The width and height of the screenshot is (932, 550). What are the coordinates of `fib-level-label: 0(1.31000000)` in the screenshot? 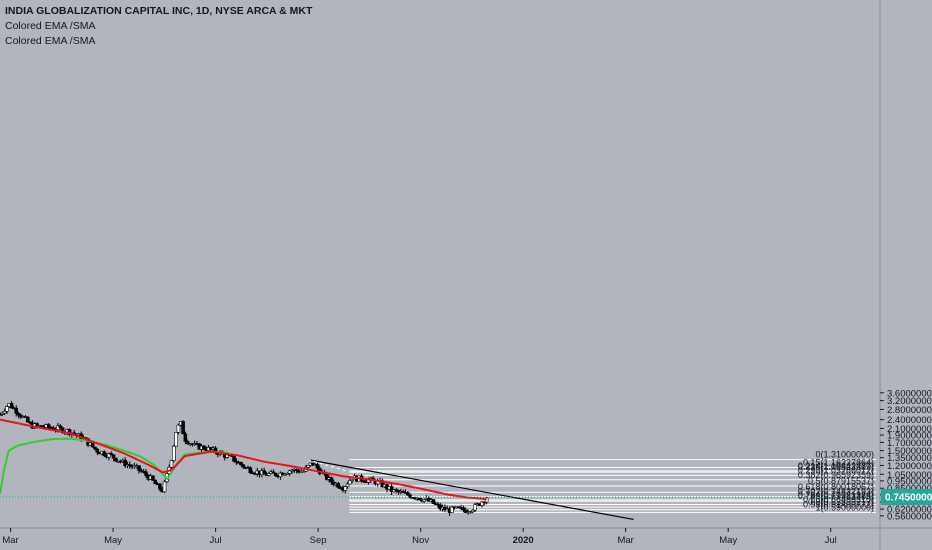 It's located at (844, 455).